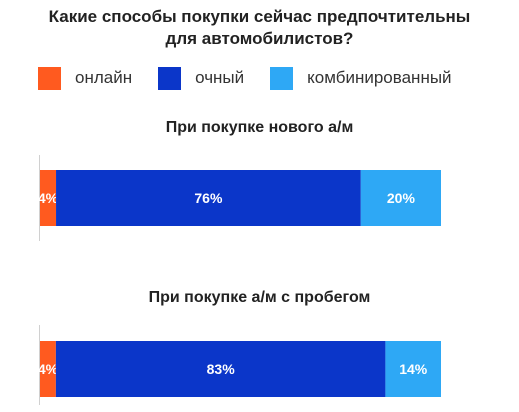 The image size is (519, 412). What do you see at coordinates (282, 78) in the screenshot?
I see `legend-swatch-combined` at bounding box center [282, 78].